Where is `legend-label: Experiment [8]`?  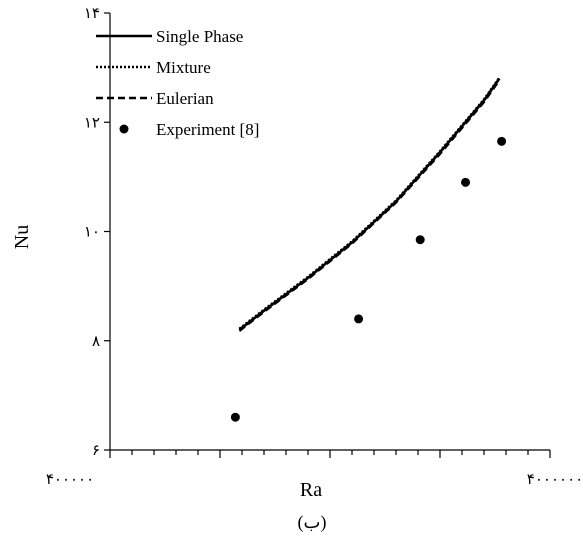 legend-label: Experiment [8] is located at coordinates (207, 129).